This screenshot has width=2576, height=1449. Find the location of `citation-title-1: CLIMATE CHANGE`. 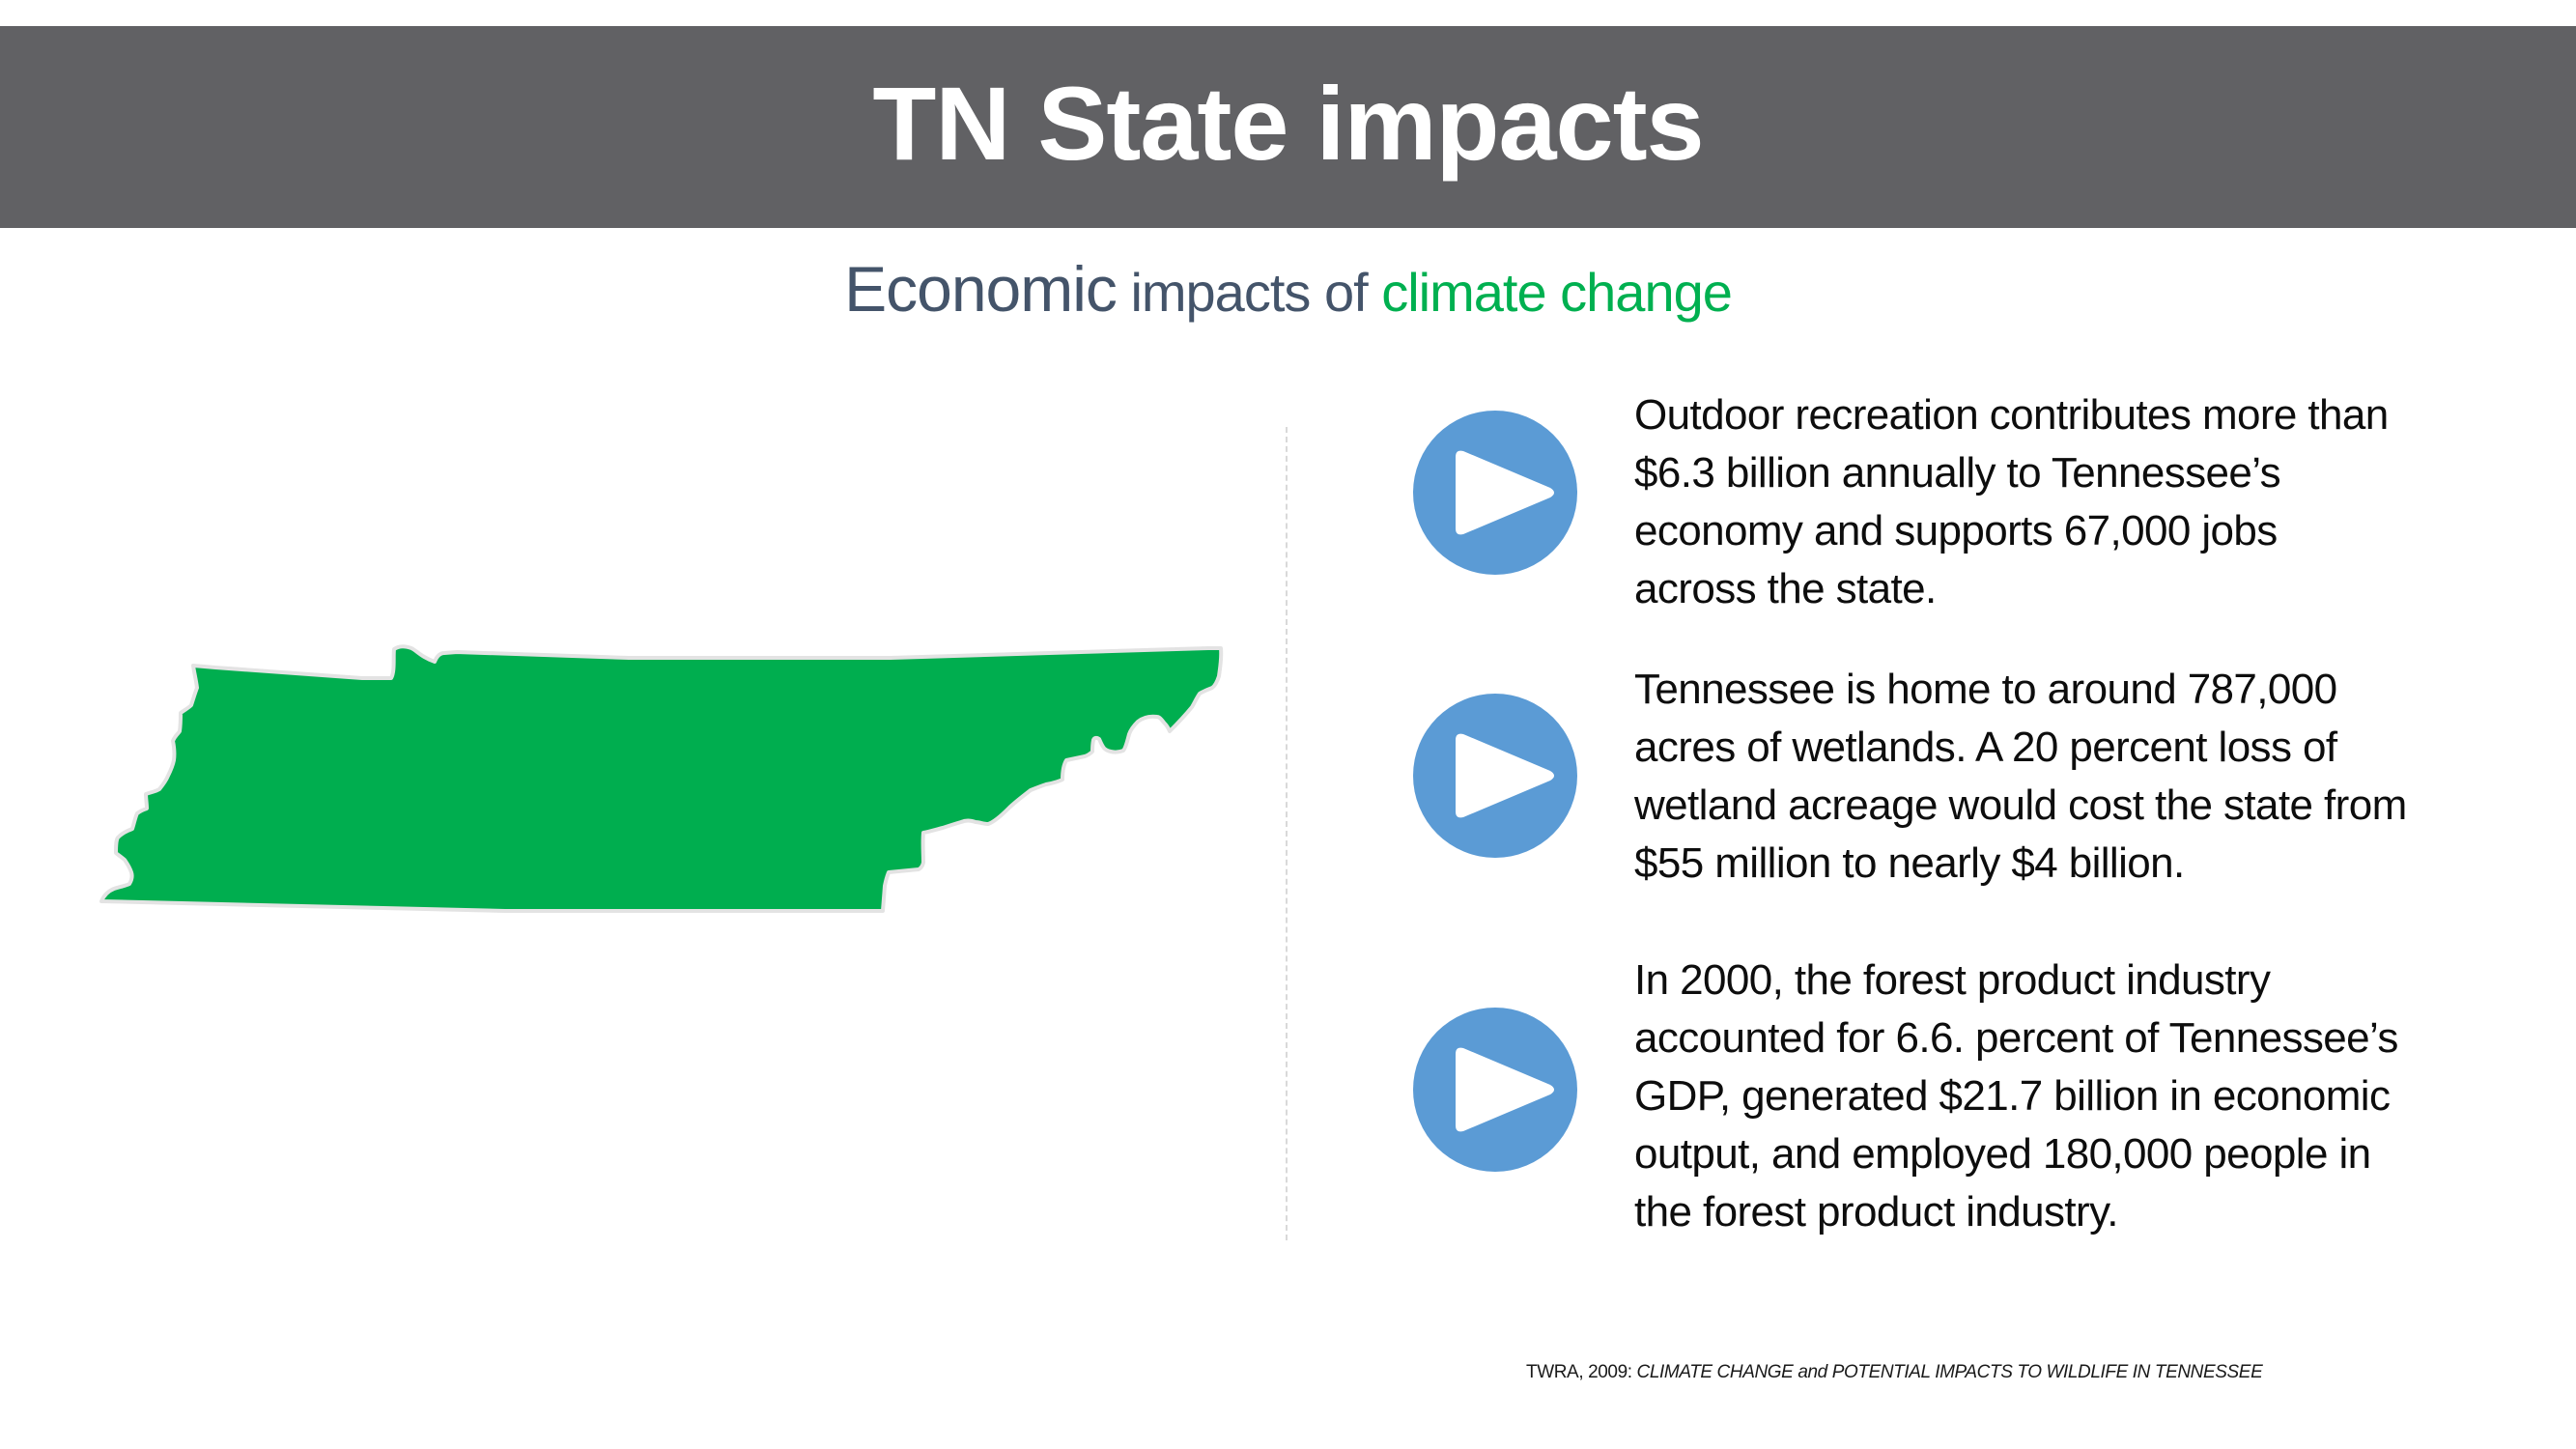

citation-title-1: CLIMATE CHANGE is located at coordinates (1717, 1372).